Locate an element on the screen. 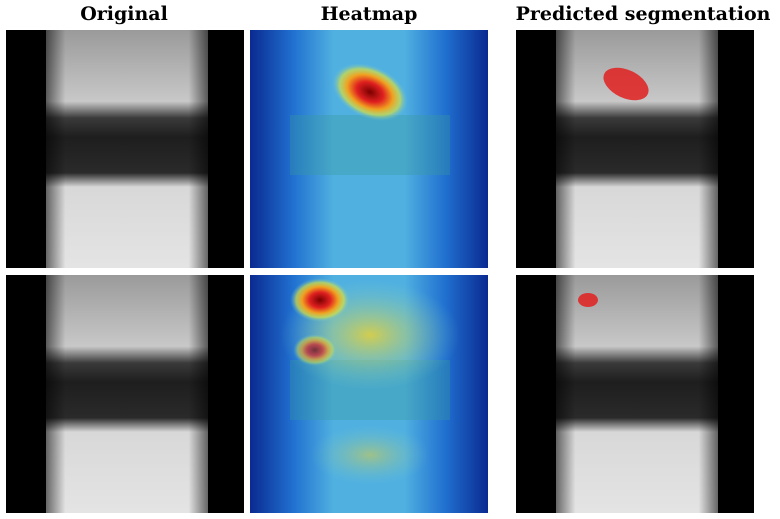 The height and width of the screenshot is (519, 780). column-header: Heatmap is located at coordinates (369, 14).